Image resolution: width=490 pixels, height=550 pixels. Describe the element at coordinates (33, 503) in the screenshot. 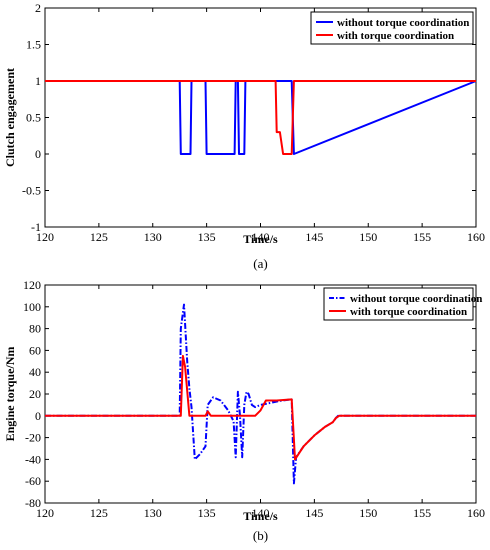

I see `y-tick-label: -80` at that location.